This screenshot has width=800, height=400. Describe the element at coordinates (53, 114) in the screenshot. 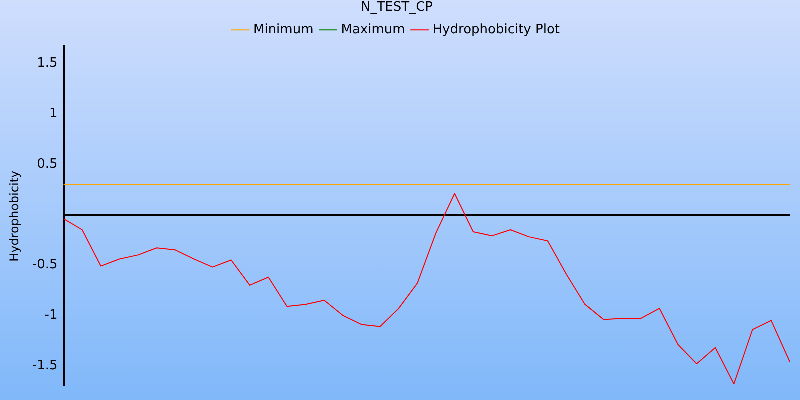

I see `y-tick-label: 1` at that location.